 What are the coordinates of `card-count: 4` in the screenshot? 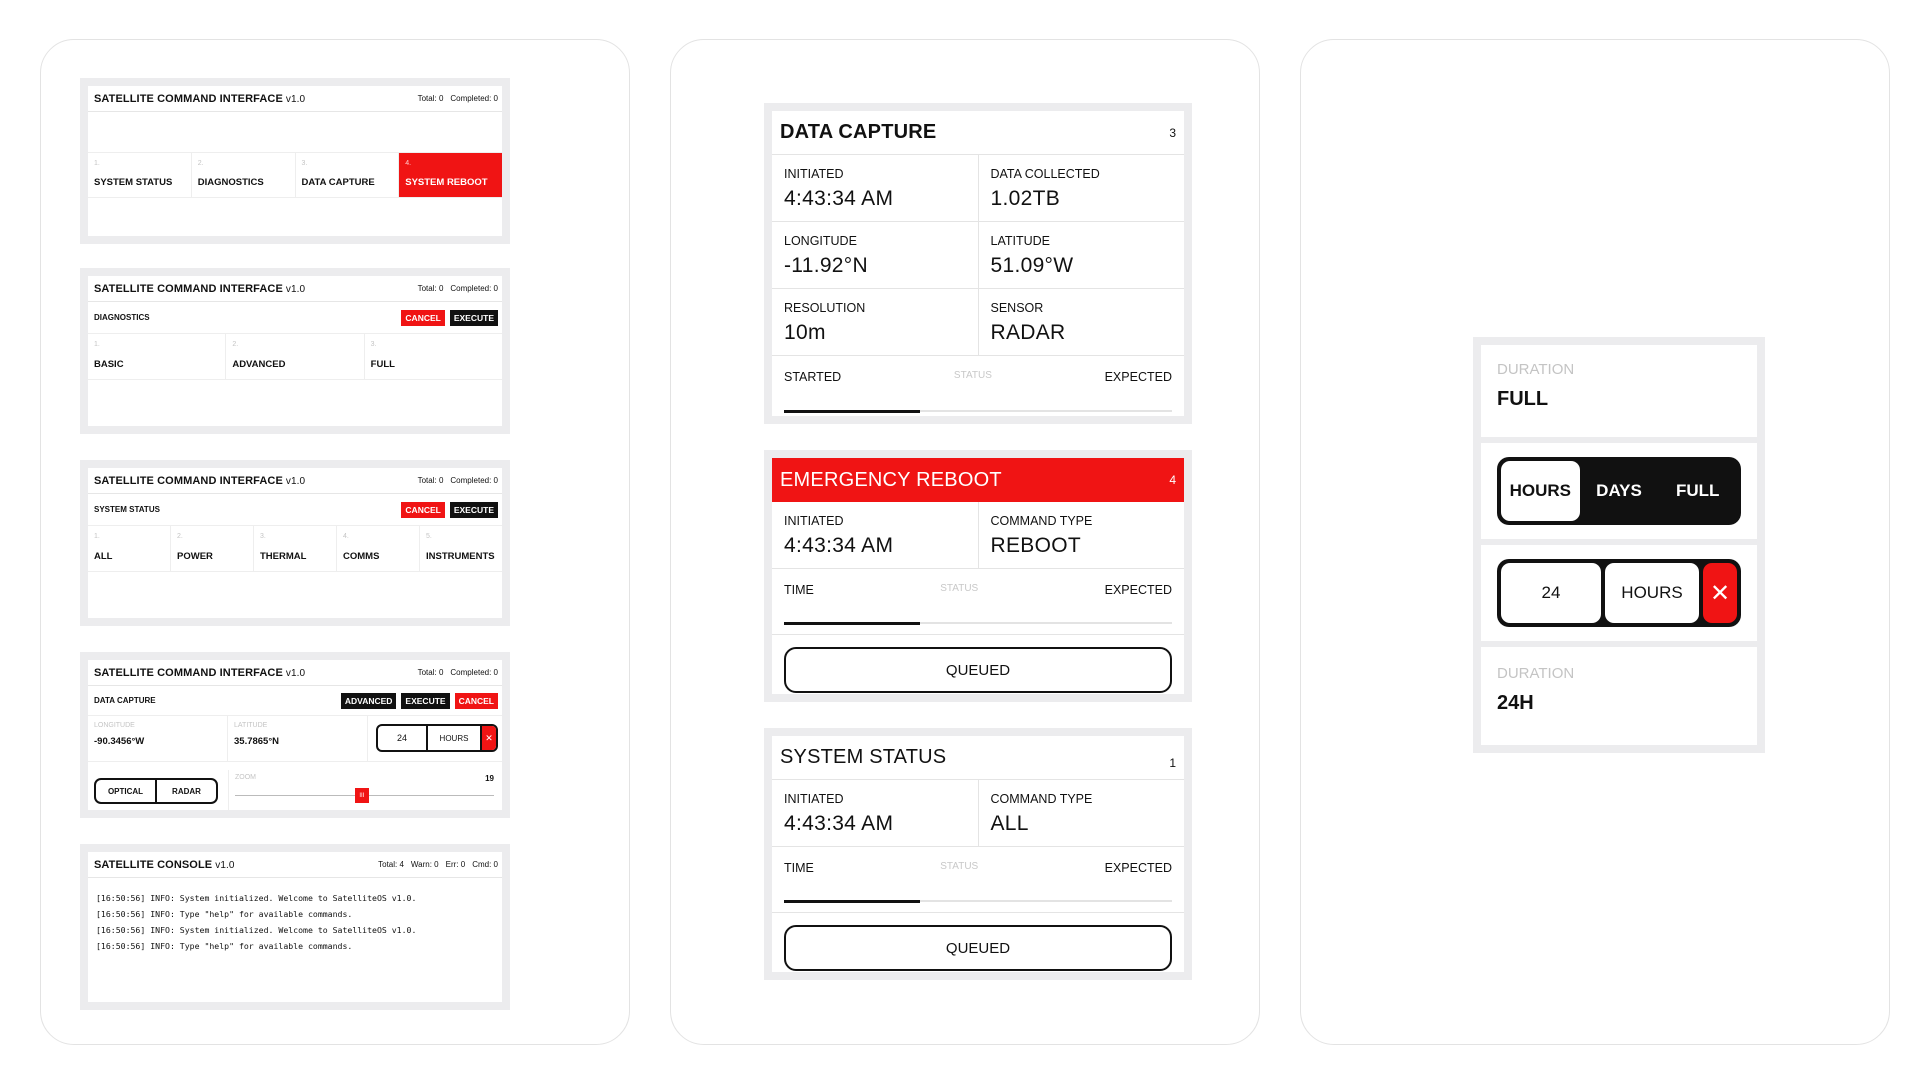 It's located at (1172, 480).